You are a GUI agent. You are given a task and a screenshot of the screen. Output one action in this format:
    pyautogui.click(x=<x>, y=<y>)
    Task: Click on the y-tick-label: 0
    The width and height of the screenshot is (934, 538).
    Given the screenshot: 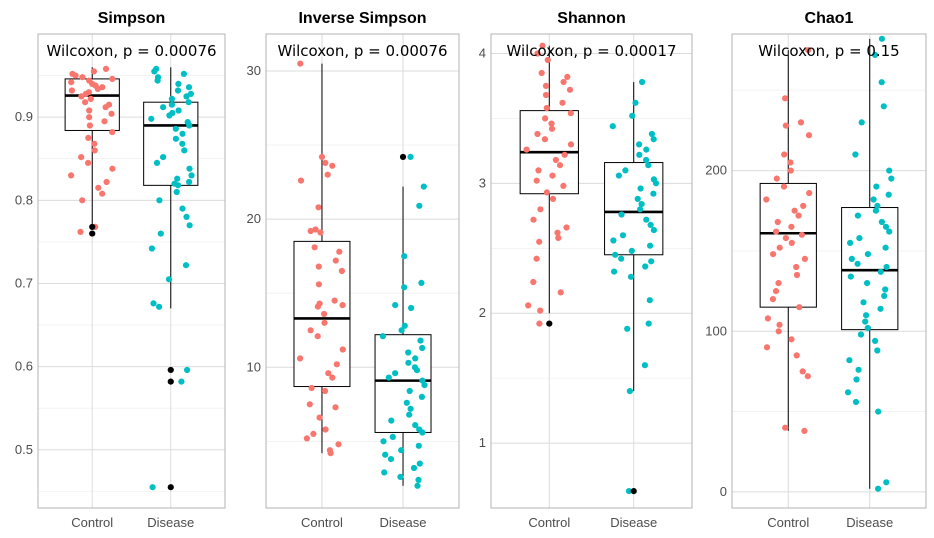 What is the action you would take?
    pyautogui.click(x=723, y=491)
    